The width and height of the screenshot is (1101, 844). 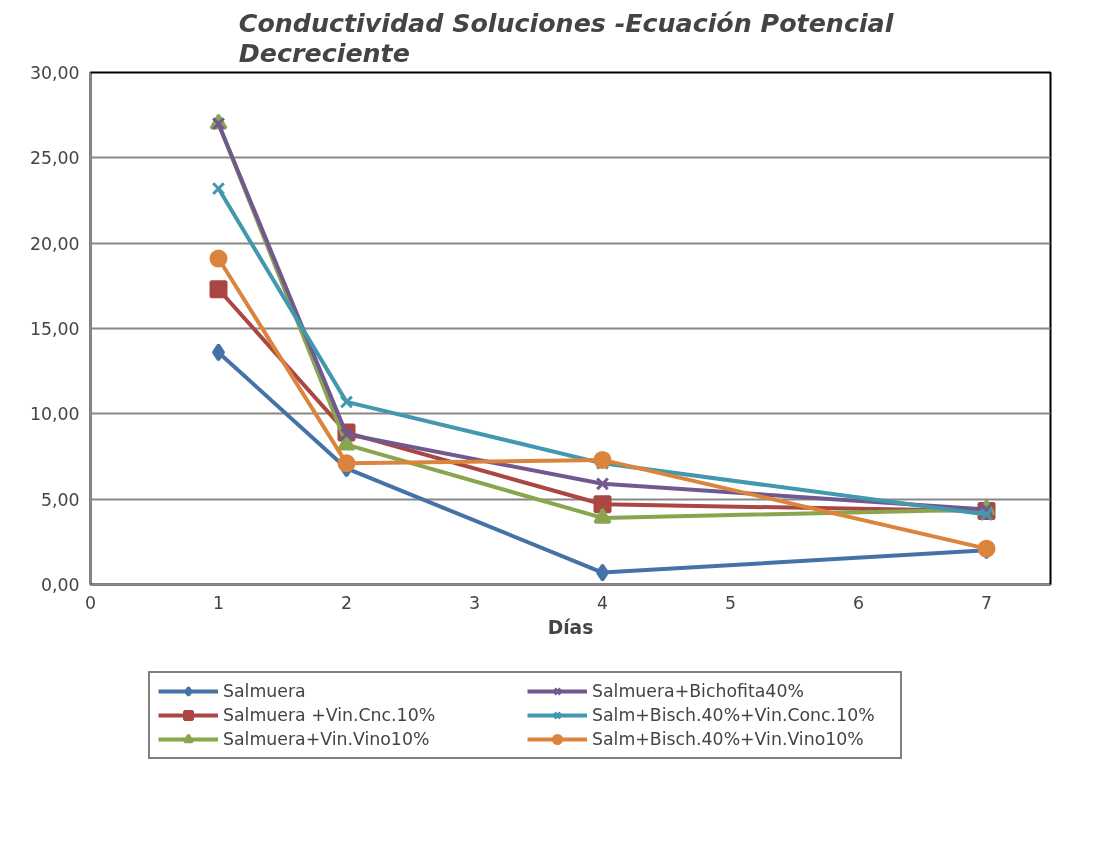 What do you see at coordinates (54, 329) in the screenshot?
I see `y-tick-label: 15,00` at bounding box center [54, 329].